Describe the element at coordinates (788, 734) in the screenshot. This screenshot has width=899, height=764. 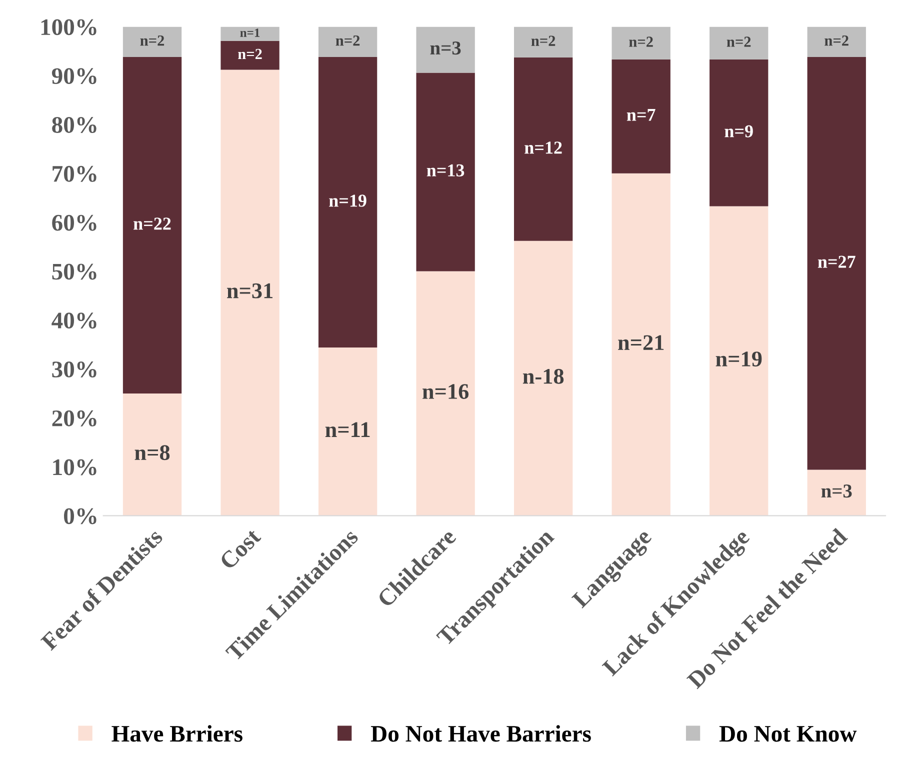
I see `legend-label: Do Not Know` at that location.